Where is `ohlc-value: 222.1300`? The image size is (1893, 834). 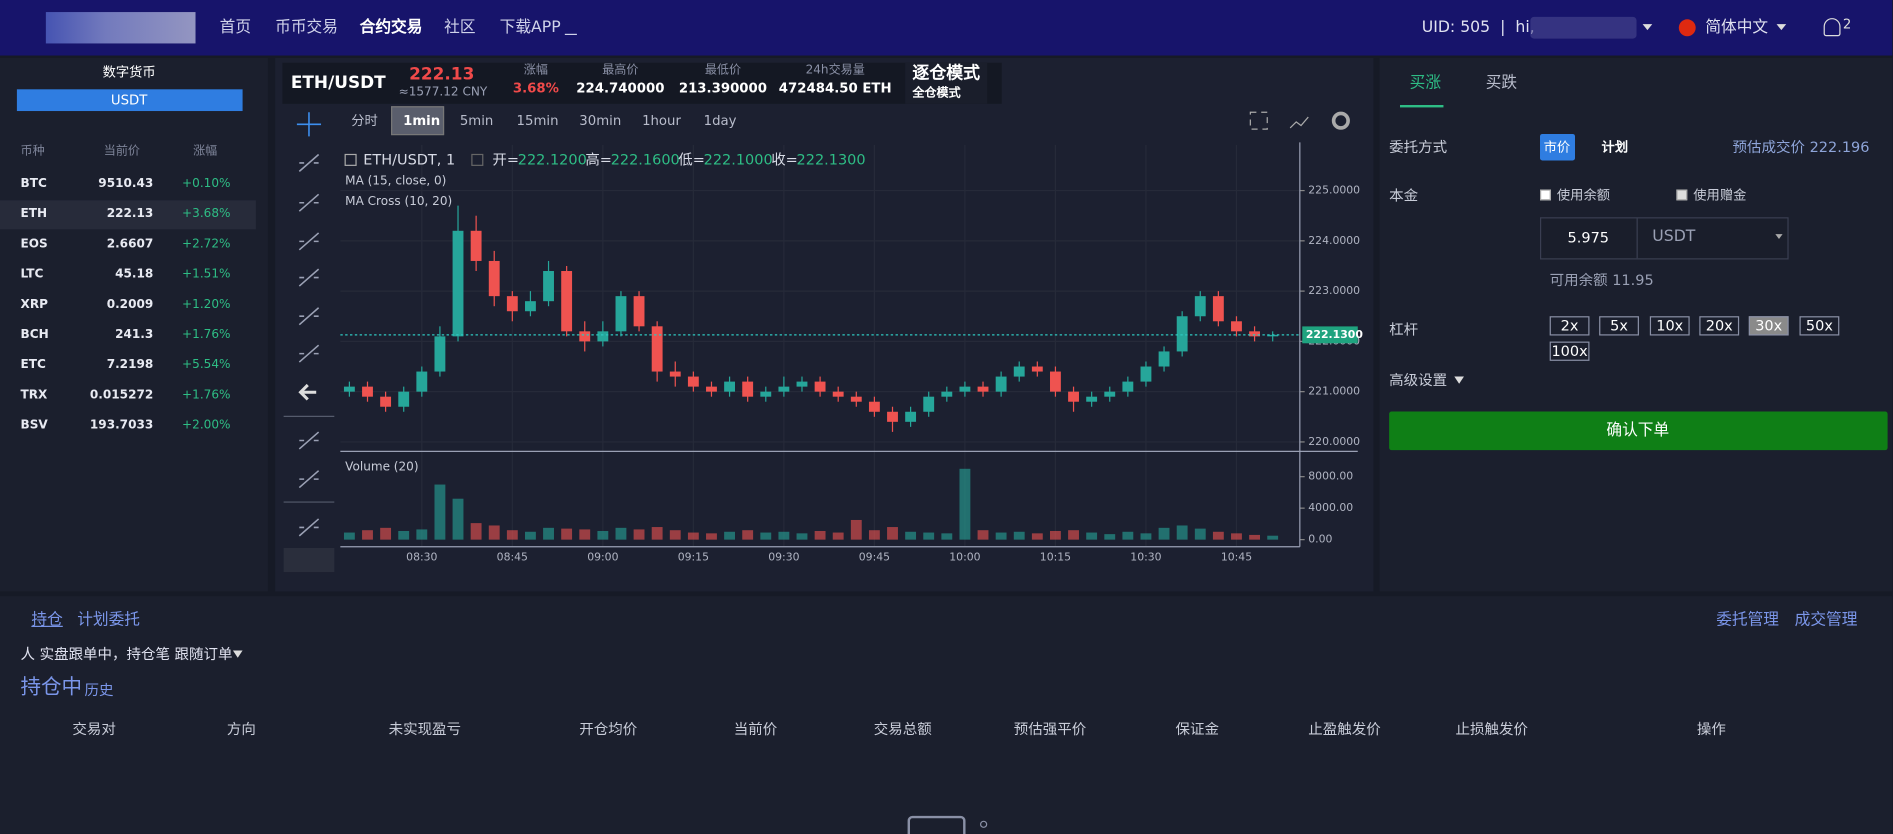 ohlc-value: 222.1300 is located at coordinates (831, 161).